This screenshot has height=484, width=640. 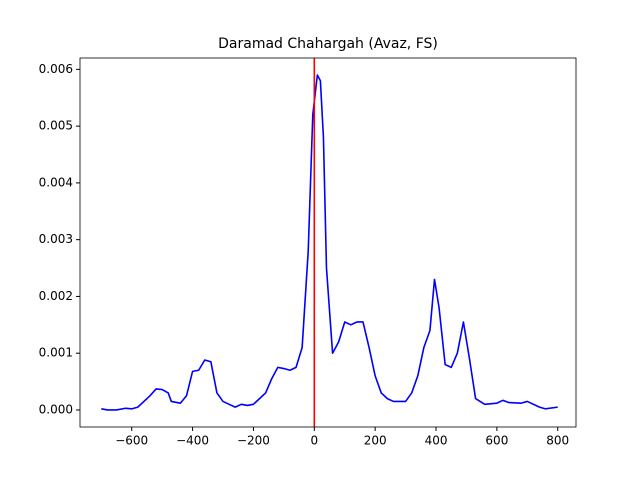 I want to click on x-tick-label: −400, so click(x=192, y=441).